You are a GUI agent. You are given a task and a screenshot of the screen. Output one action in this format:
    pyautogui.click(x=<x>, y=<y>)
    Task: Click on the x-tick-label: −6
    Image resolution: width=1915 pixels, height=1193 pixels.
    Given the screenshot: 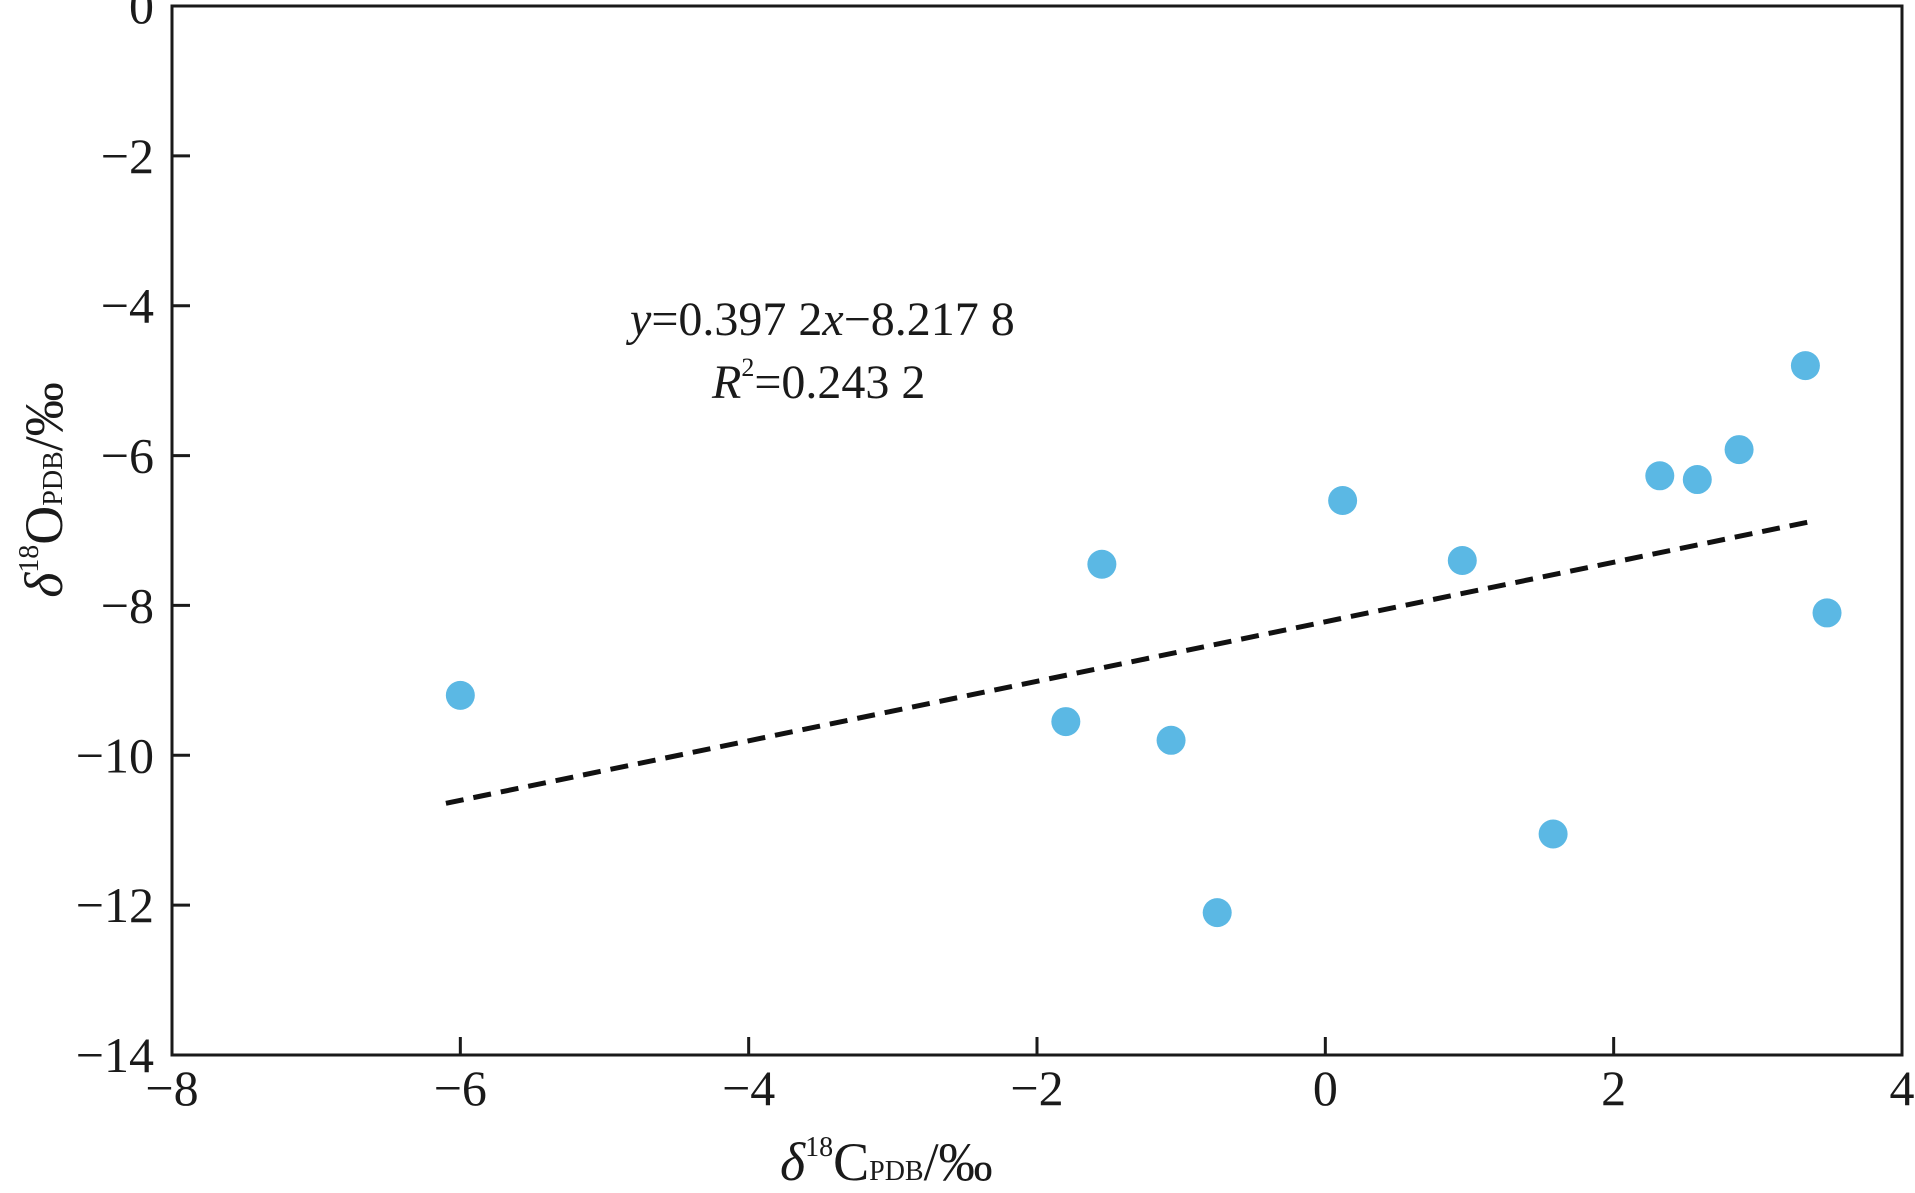 What is the action you would take?
    pyautogui.click(x=460, y=1088)
    